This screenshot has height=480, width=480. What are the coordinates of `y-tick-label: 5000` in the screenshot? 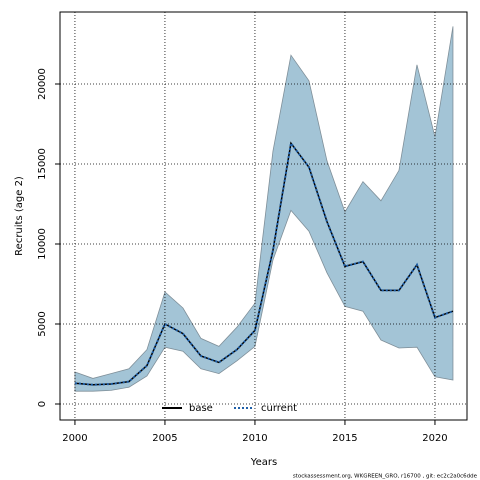 It's located at (42, 323).